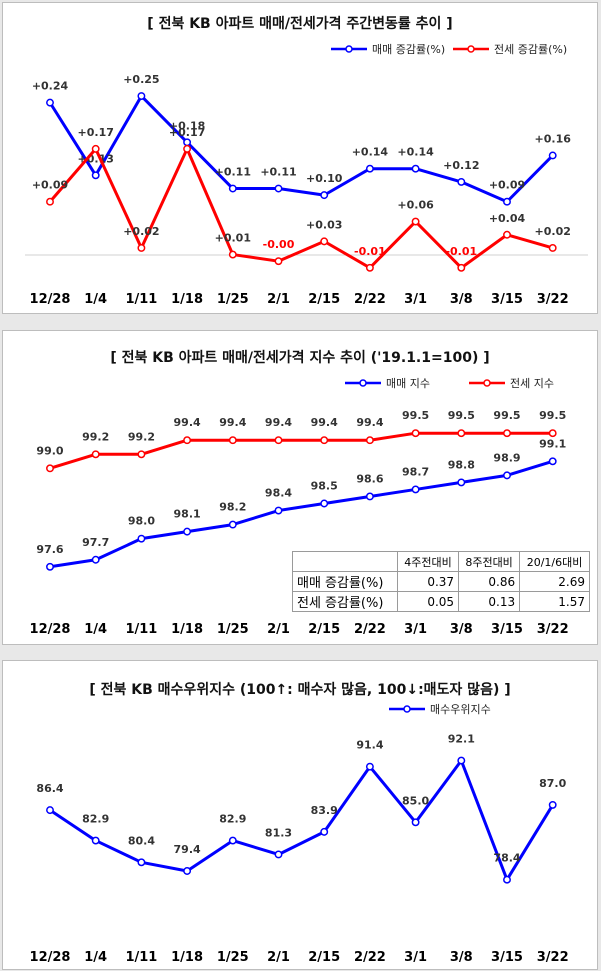 The image size is (601, 971). What do you see at coordinates (50, 86) in the screenshot?
I see `data-label: +0.24` at bounding box center [50, 86].